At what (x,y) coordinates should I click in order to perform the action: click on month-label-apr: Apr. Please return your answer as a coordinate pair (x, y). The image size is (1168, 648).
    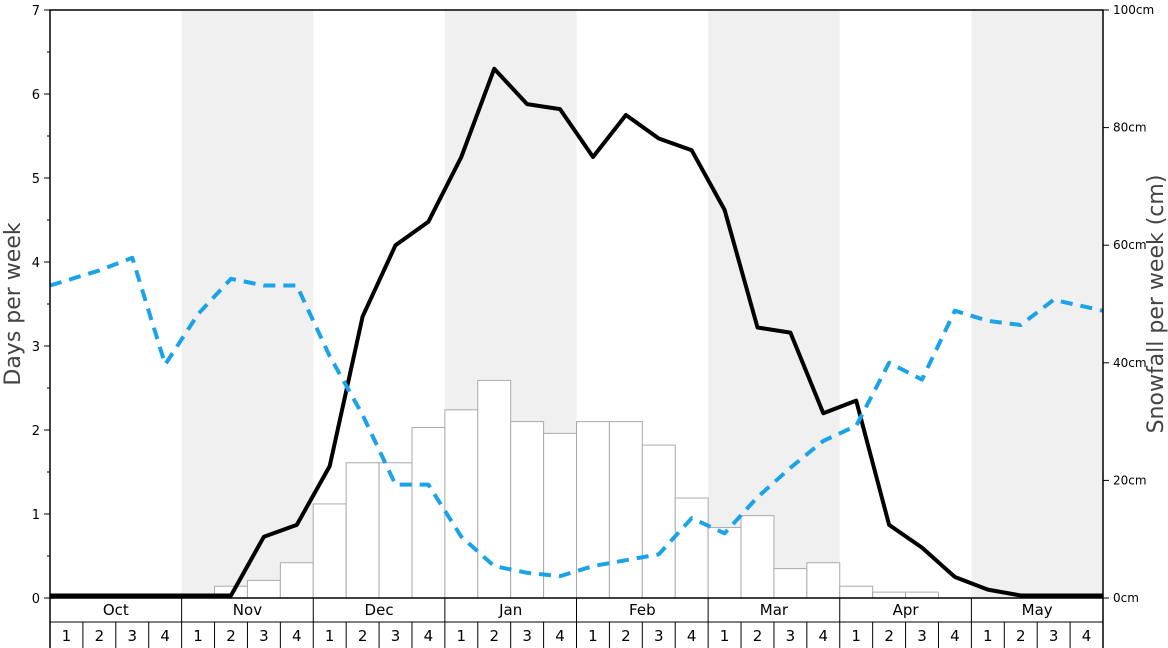
    Looking at the image, I should click on (906, 610).